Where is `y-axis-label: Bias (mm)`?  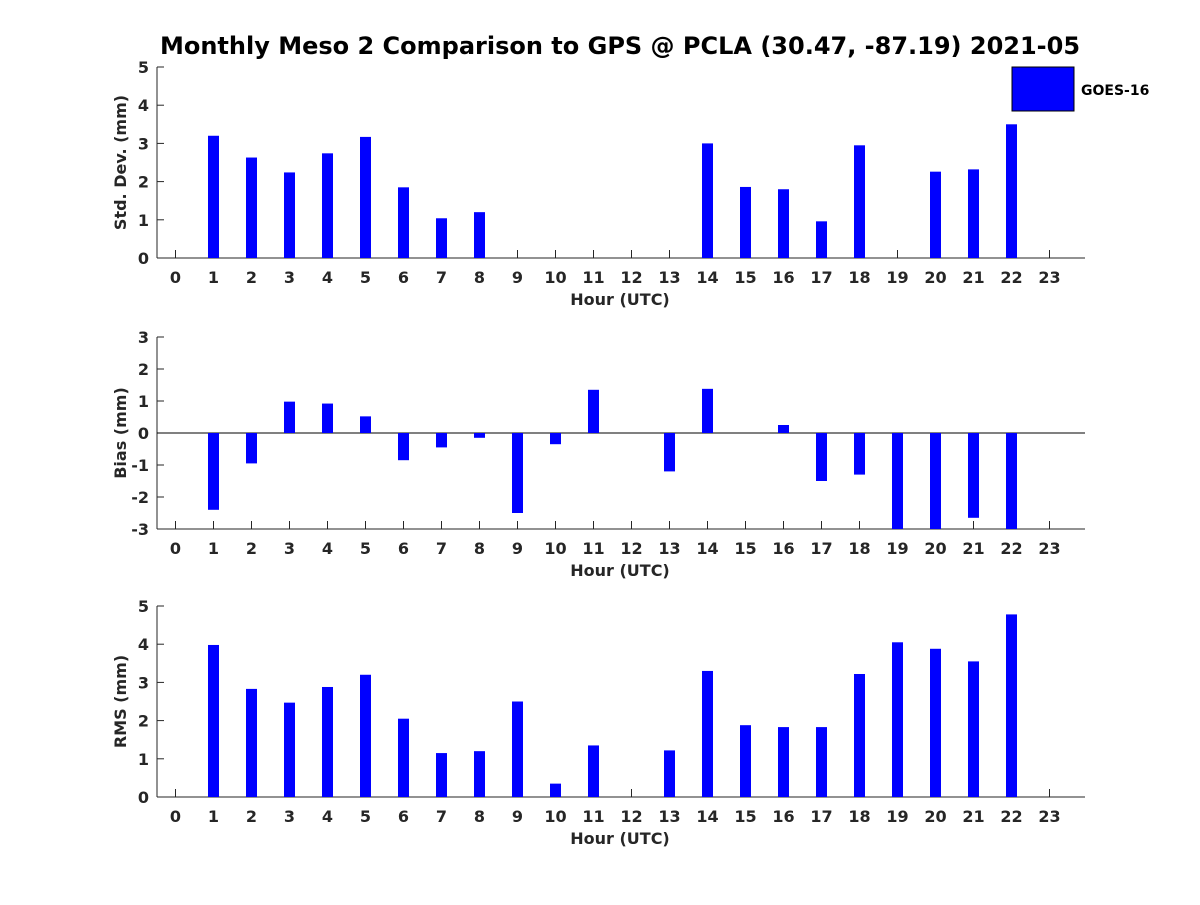 y-axis-label: Bias (mm) is located at coordinates (120, 433).